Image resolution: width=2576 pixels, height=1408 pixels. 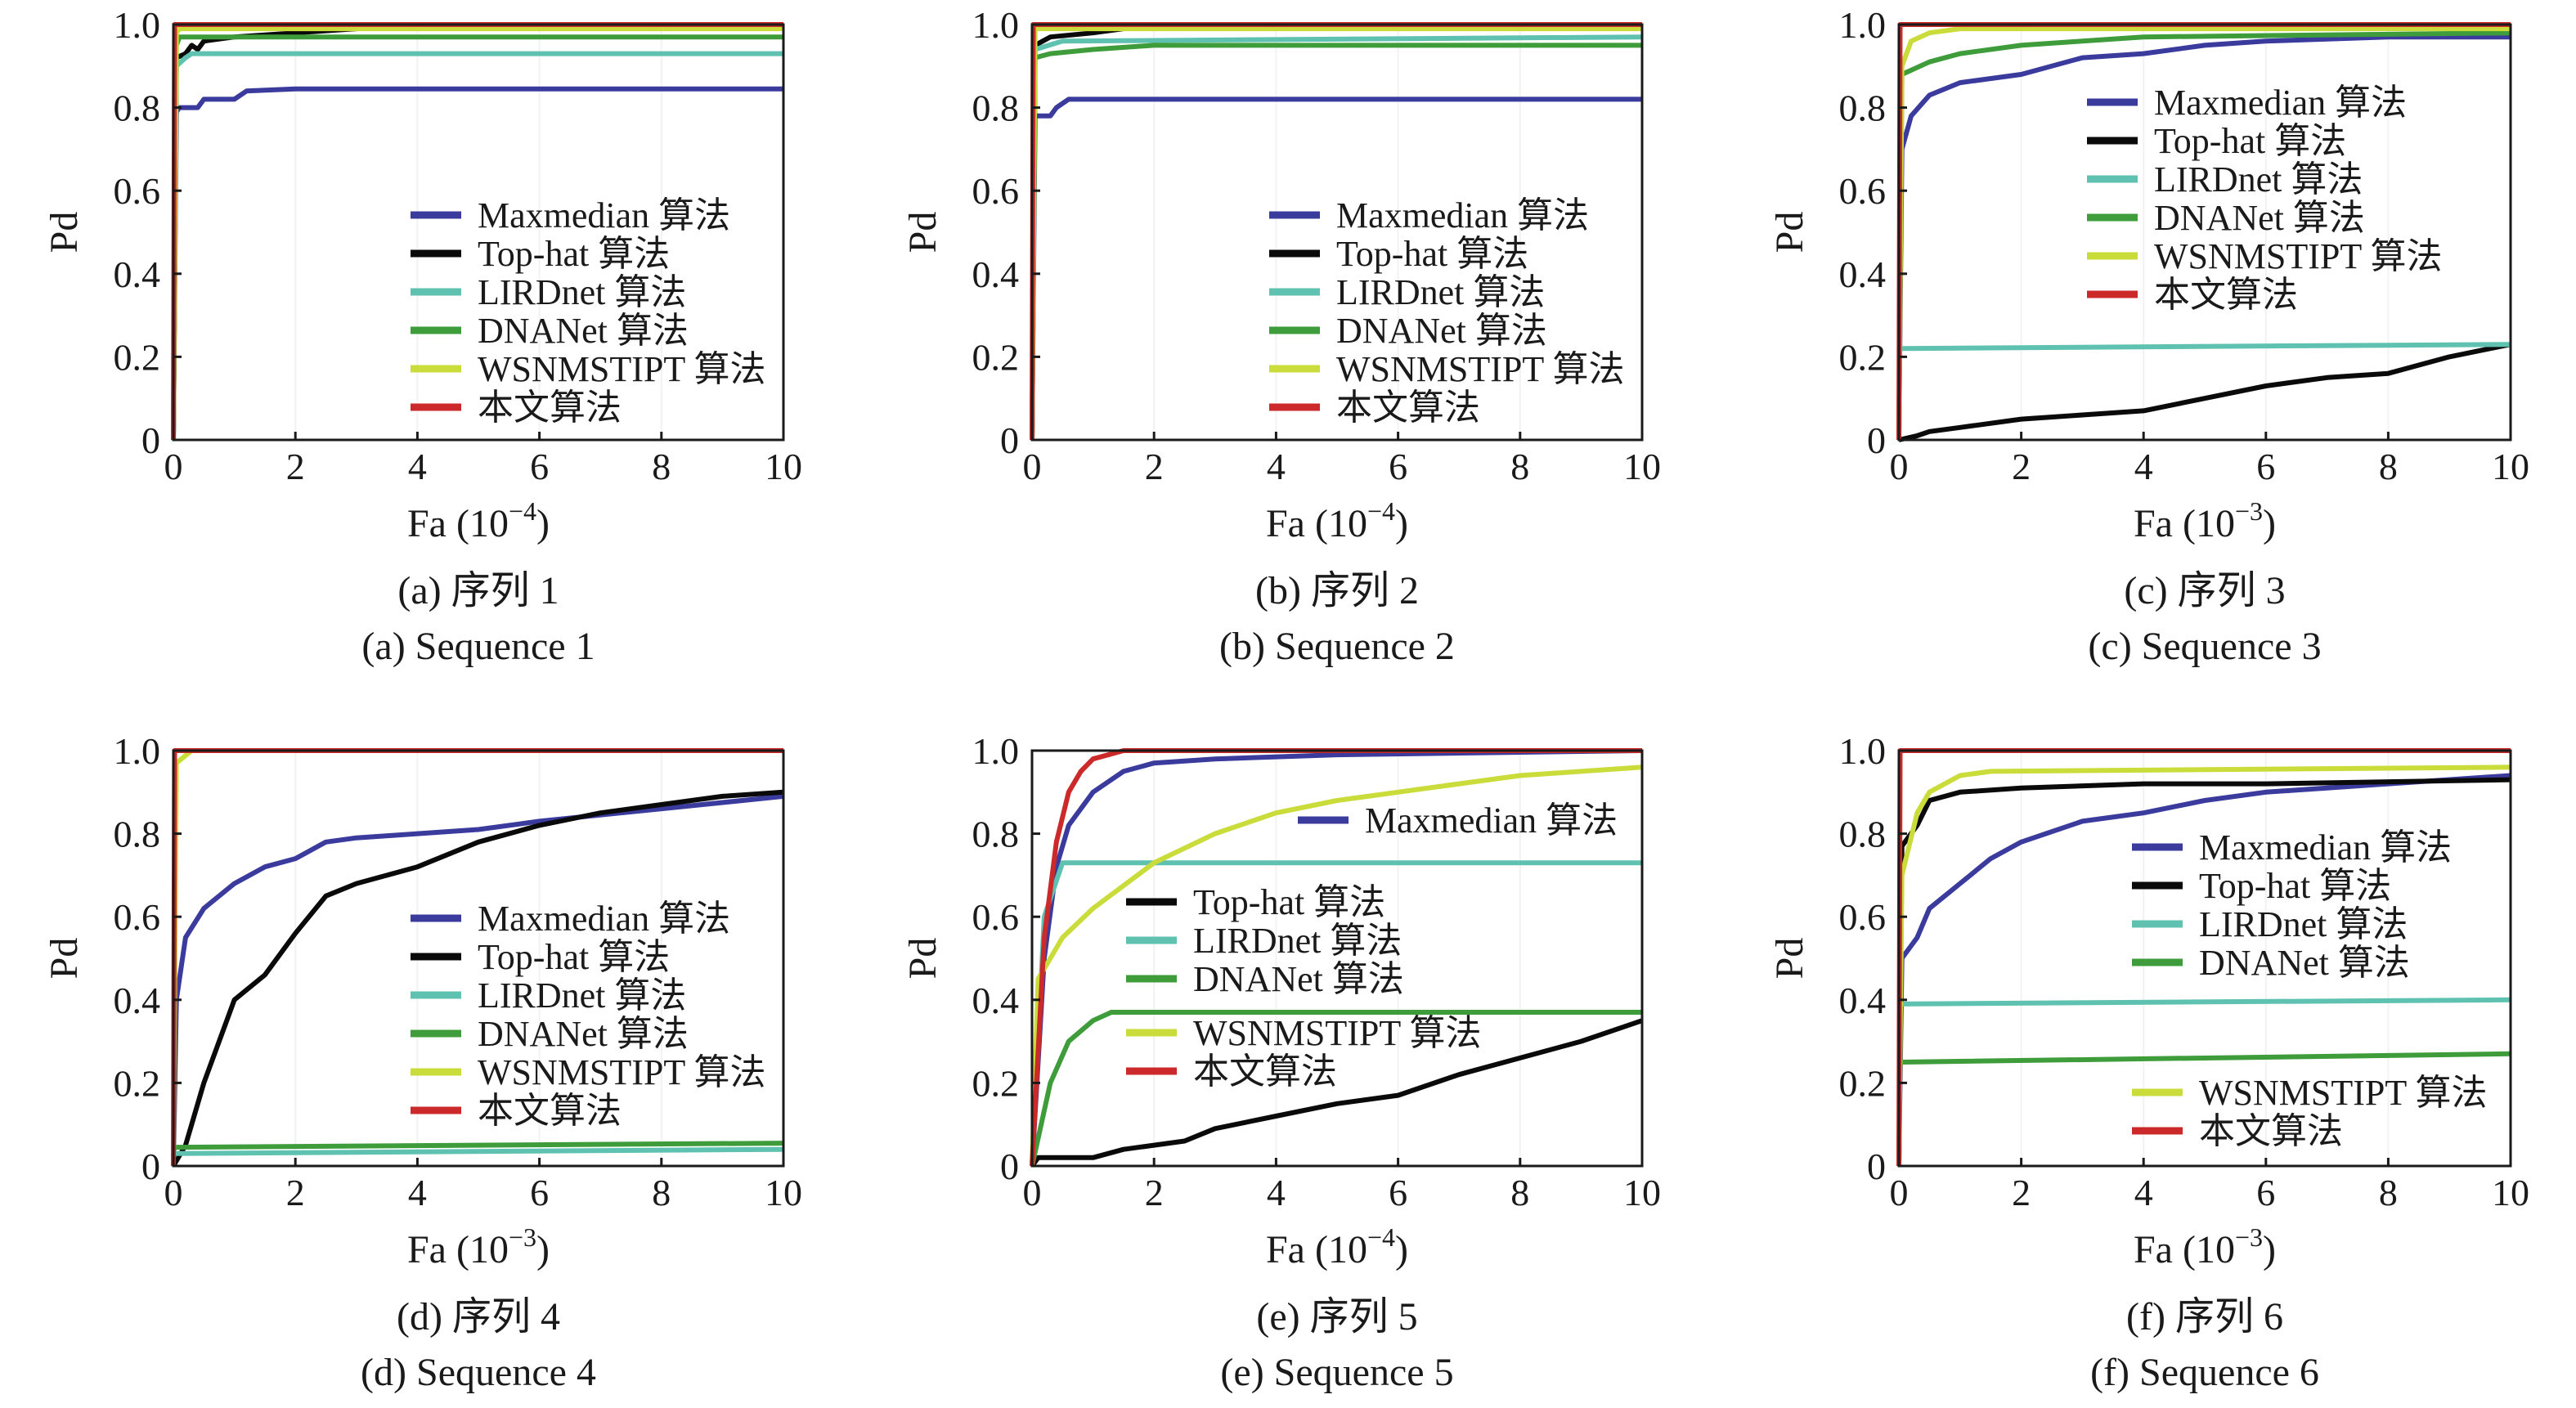 I want to click on x-axis-label: Fa (10−3), so click(x=478, y=1246).